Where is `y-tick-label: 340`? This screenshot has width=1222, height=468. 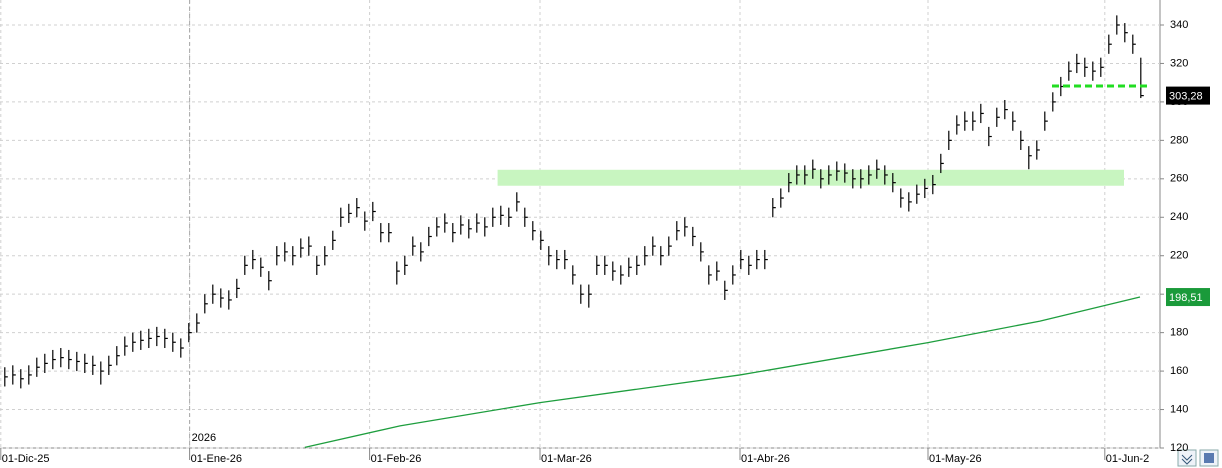 y-tick-label: 340 is located at coordinates (1179, 25).